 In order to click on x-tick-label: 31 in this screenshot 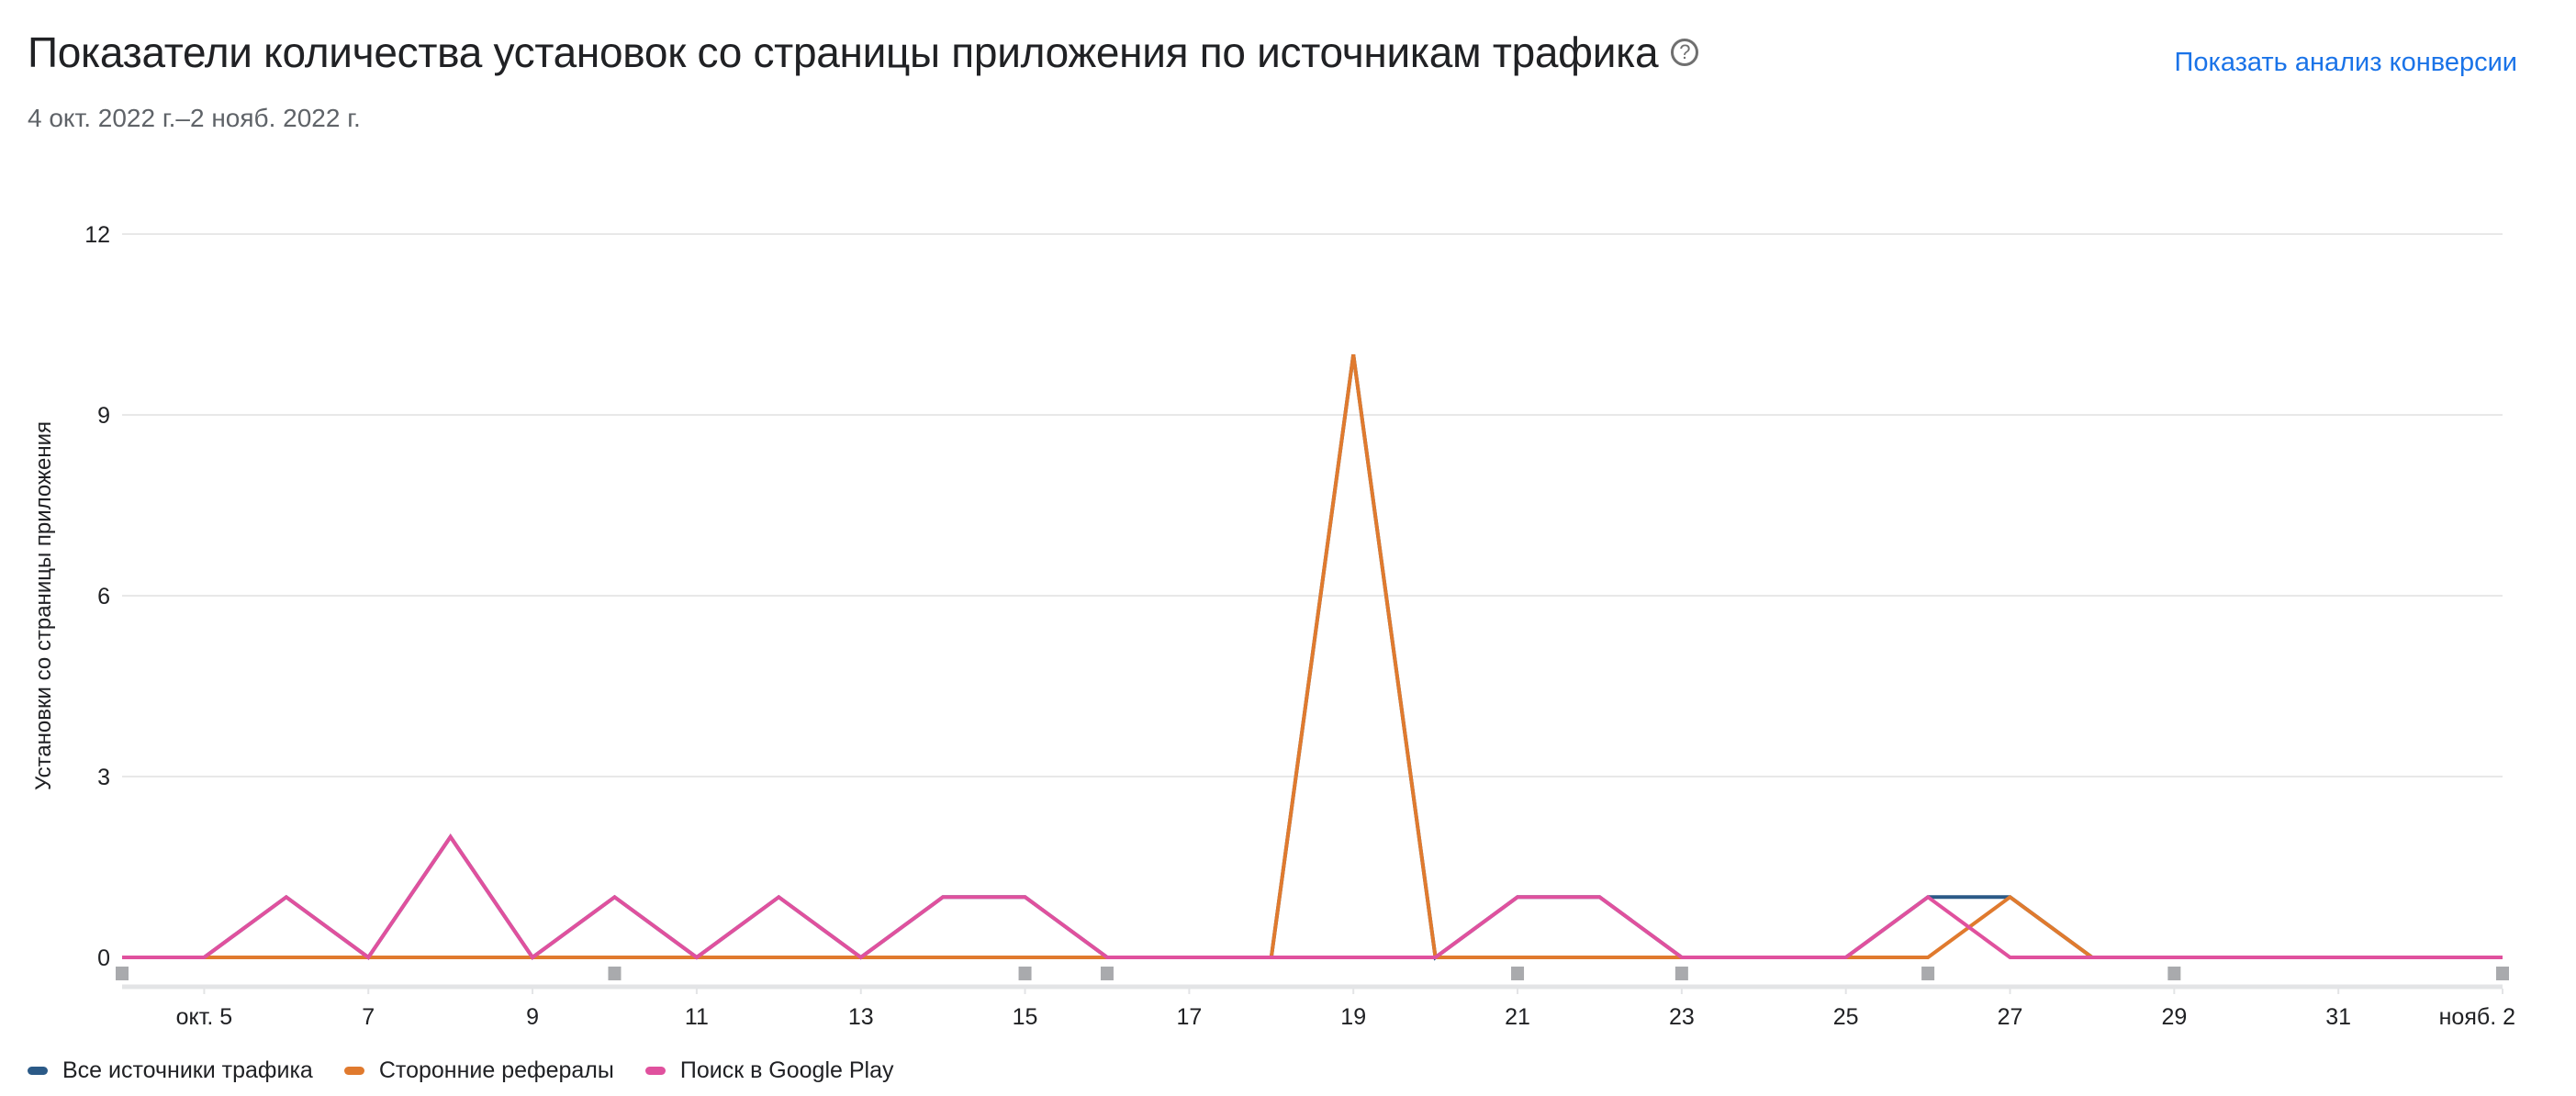, I will do `click(2338, 1017)`.